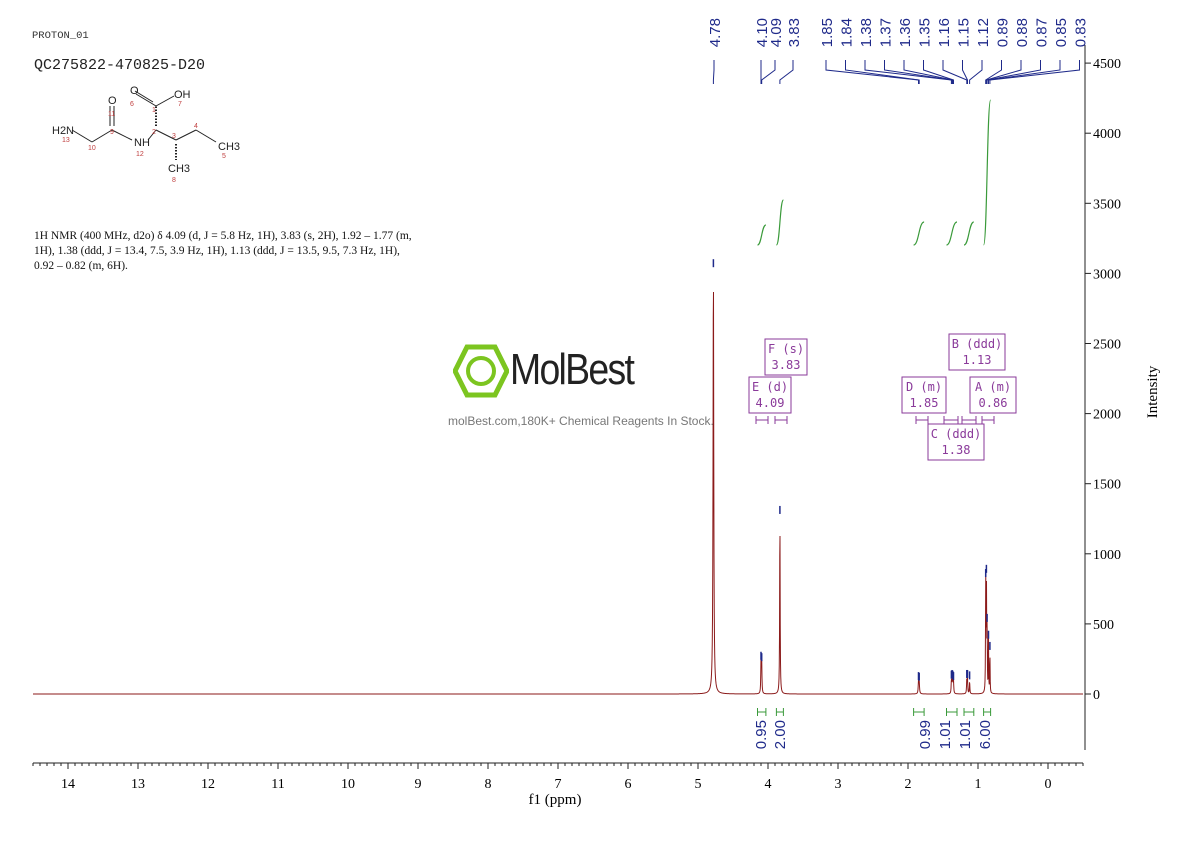 Image resolution: width=1190 pixels, height=841 pixels. Describe the element at coordinates (1103, 625) in the screenshot. I see `y-tick-label: 500` at that location.